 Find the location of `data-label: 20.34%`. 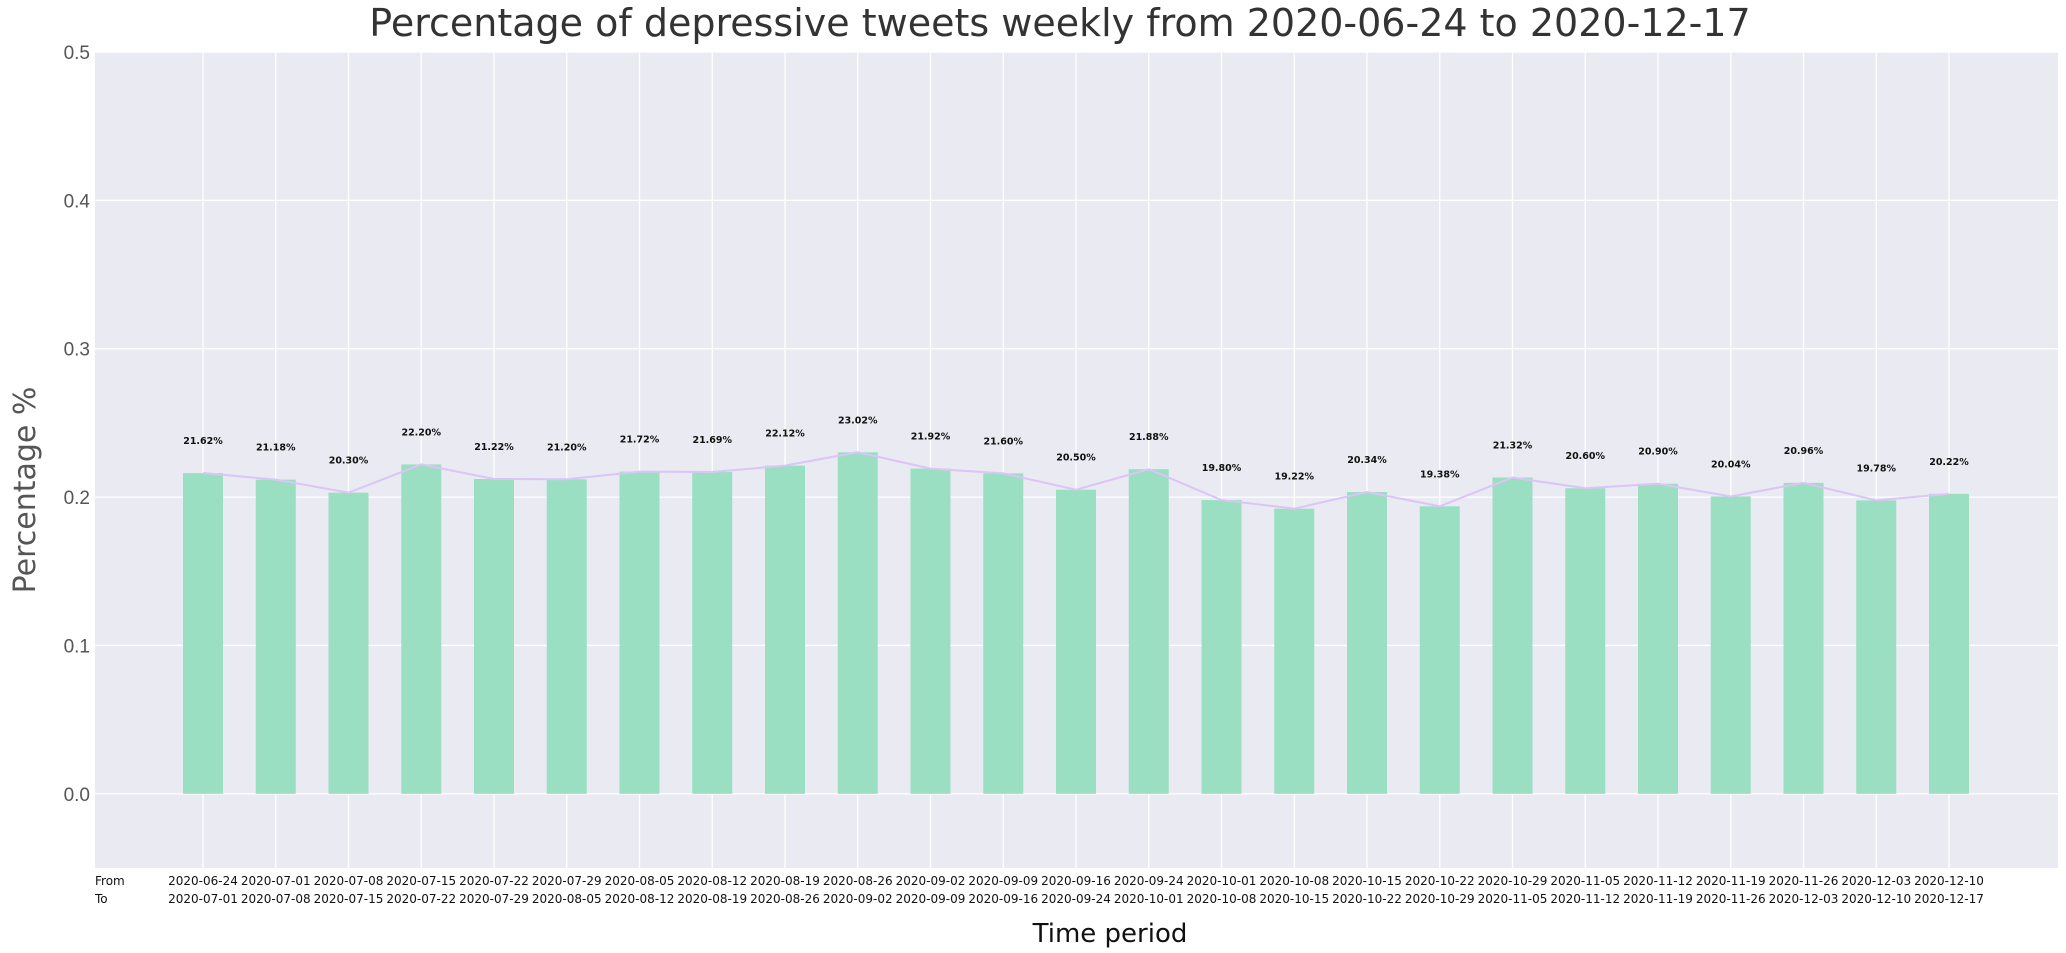

data-label: 20.34% is located at coordinates (1367, 460).